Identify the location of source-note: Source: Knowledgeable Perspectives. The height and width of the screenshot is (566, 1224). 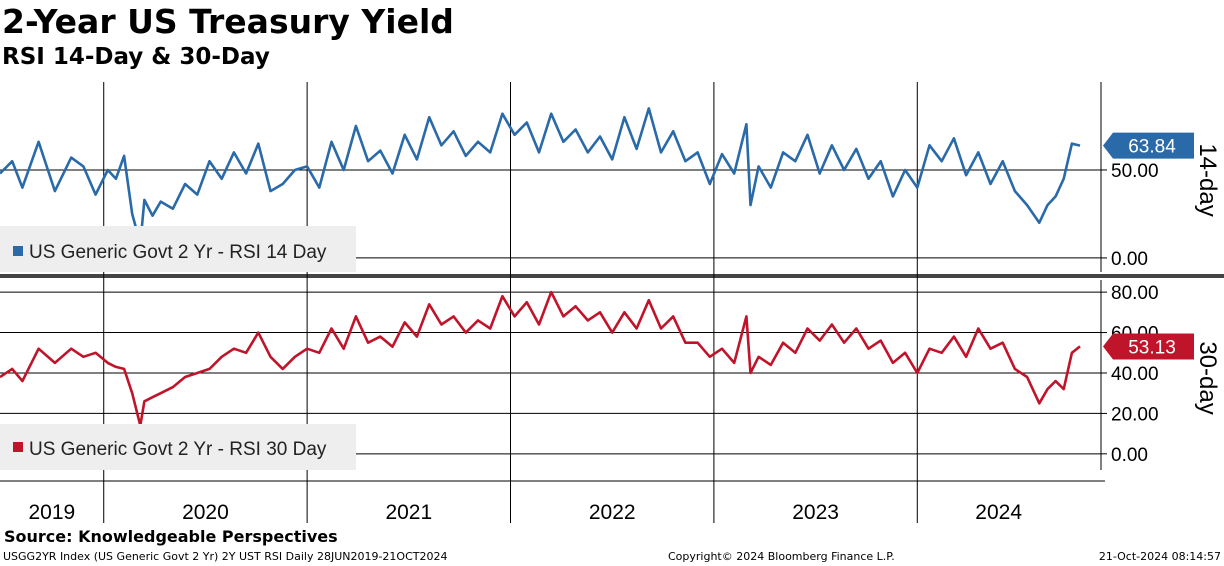
(171, 536).